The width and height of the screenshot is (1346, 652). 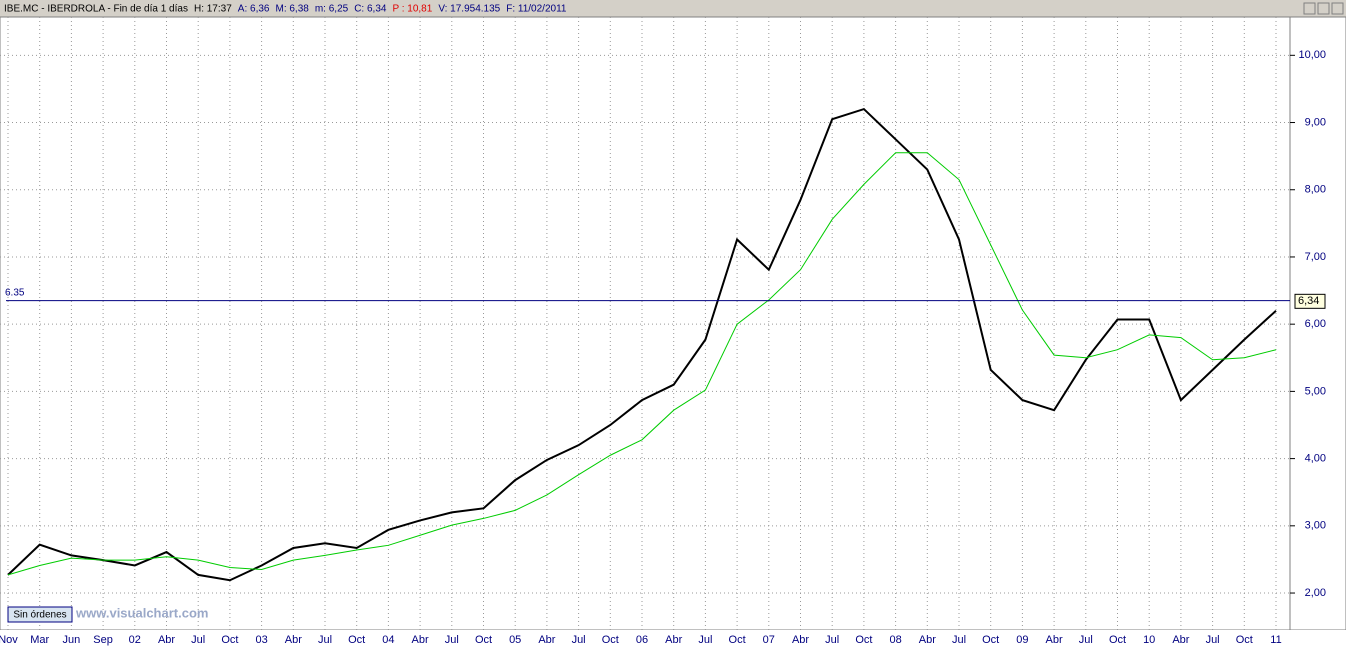 I want to click on y-tick-label: 3,00, so click(x=1315, y=526).